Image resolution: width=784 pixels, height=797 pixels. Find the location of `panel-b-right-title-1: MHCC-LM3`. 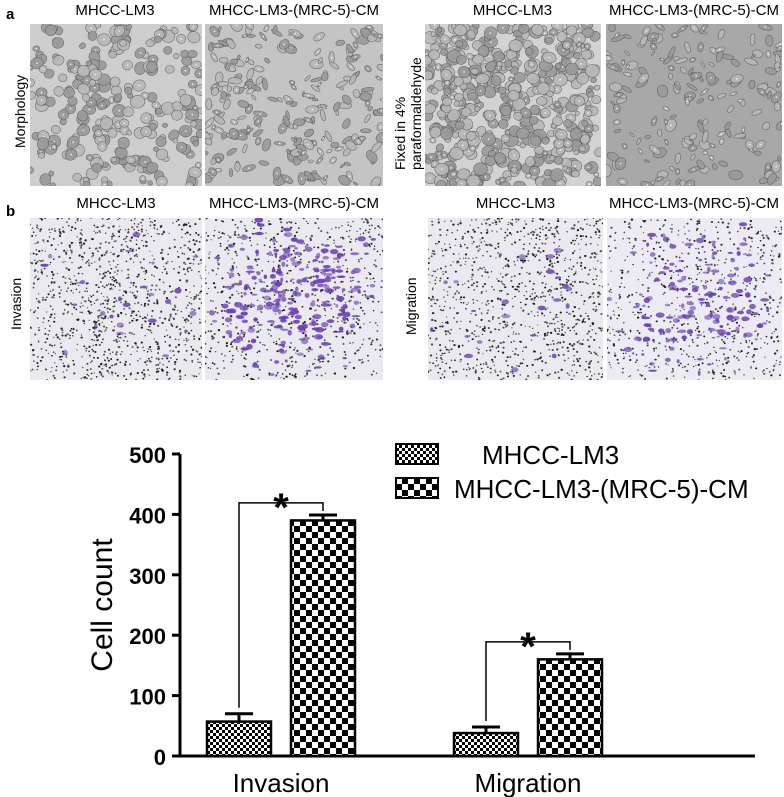

panel-b-right-title-1: MHCC-LM3 is located at coordinates (515, 203).